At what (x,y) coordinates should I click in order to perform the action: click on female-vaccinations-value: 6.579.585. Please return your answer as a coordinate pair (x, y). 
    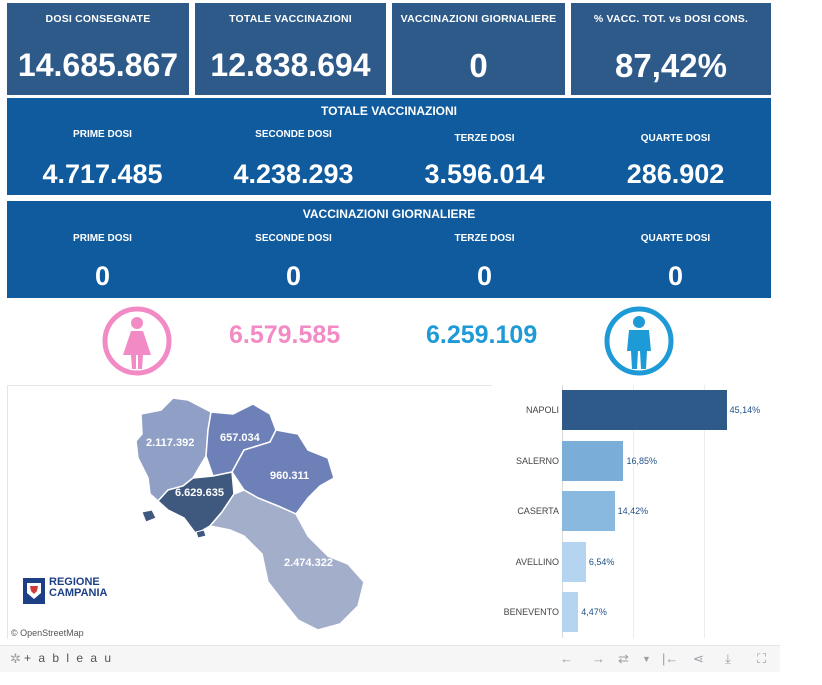
    Looking at the image, I should click on (285, 335).